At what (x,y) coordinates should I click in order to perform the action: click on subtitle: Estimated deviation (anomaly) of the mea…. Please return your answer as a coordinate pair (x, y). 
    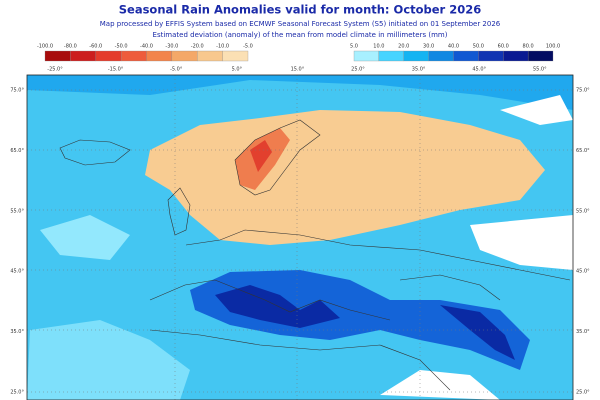
    Looking at the image, I should click on (300, 35).